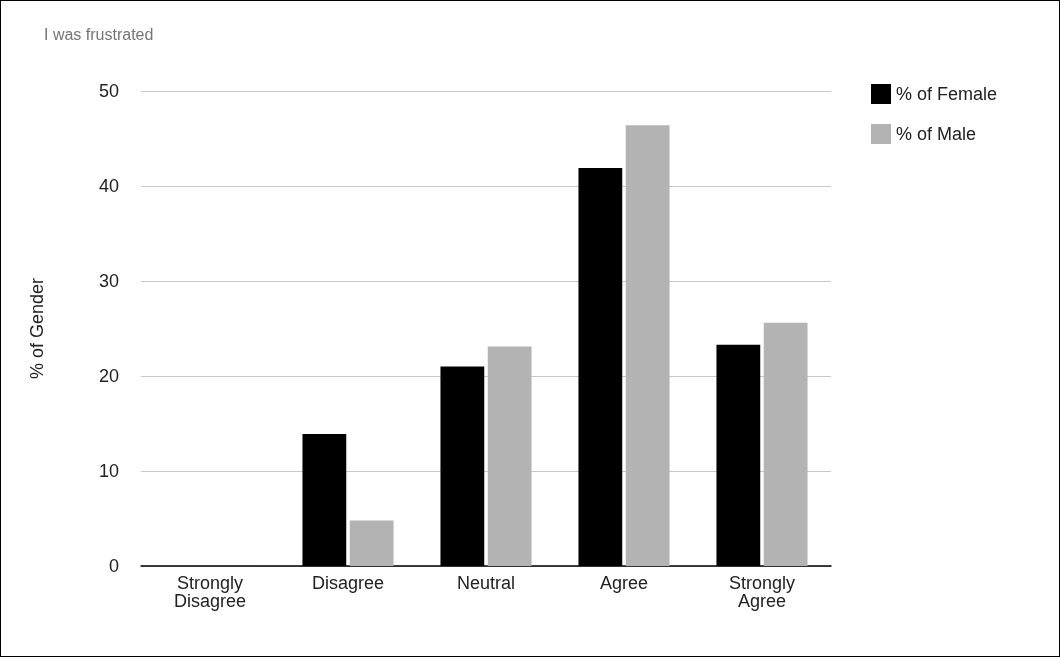  Describe the element at coordinates (37, 328) in the screenshot. I see `y-axis-title: % of Gender` at that location.